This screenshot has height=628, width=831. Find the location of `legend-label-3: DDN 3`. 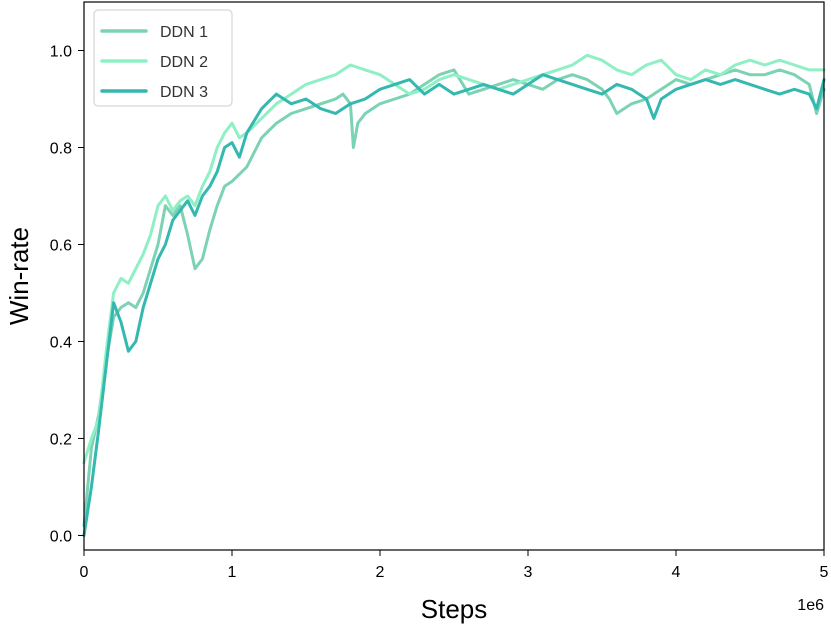

legend-label-3: DDN 3 is located at coordinates (184, 92).